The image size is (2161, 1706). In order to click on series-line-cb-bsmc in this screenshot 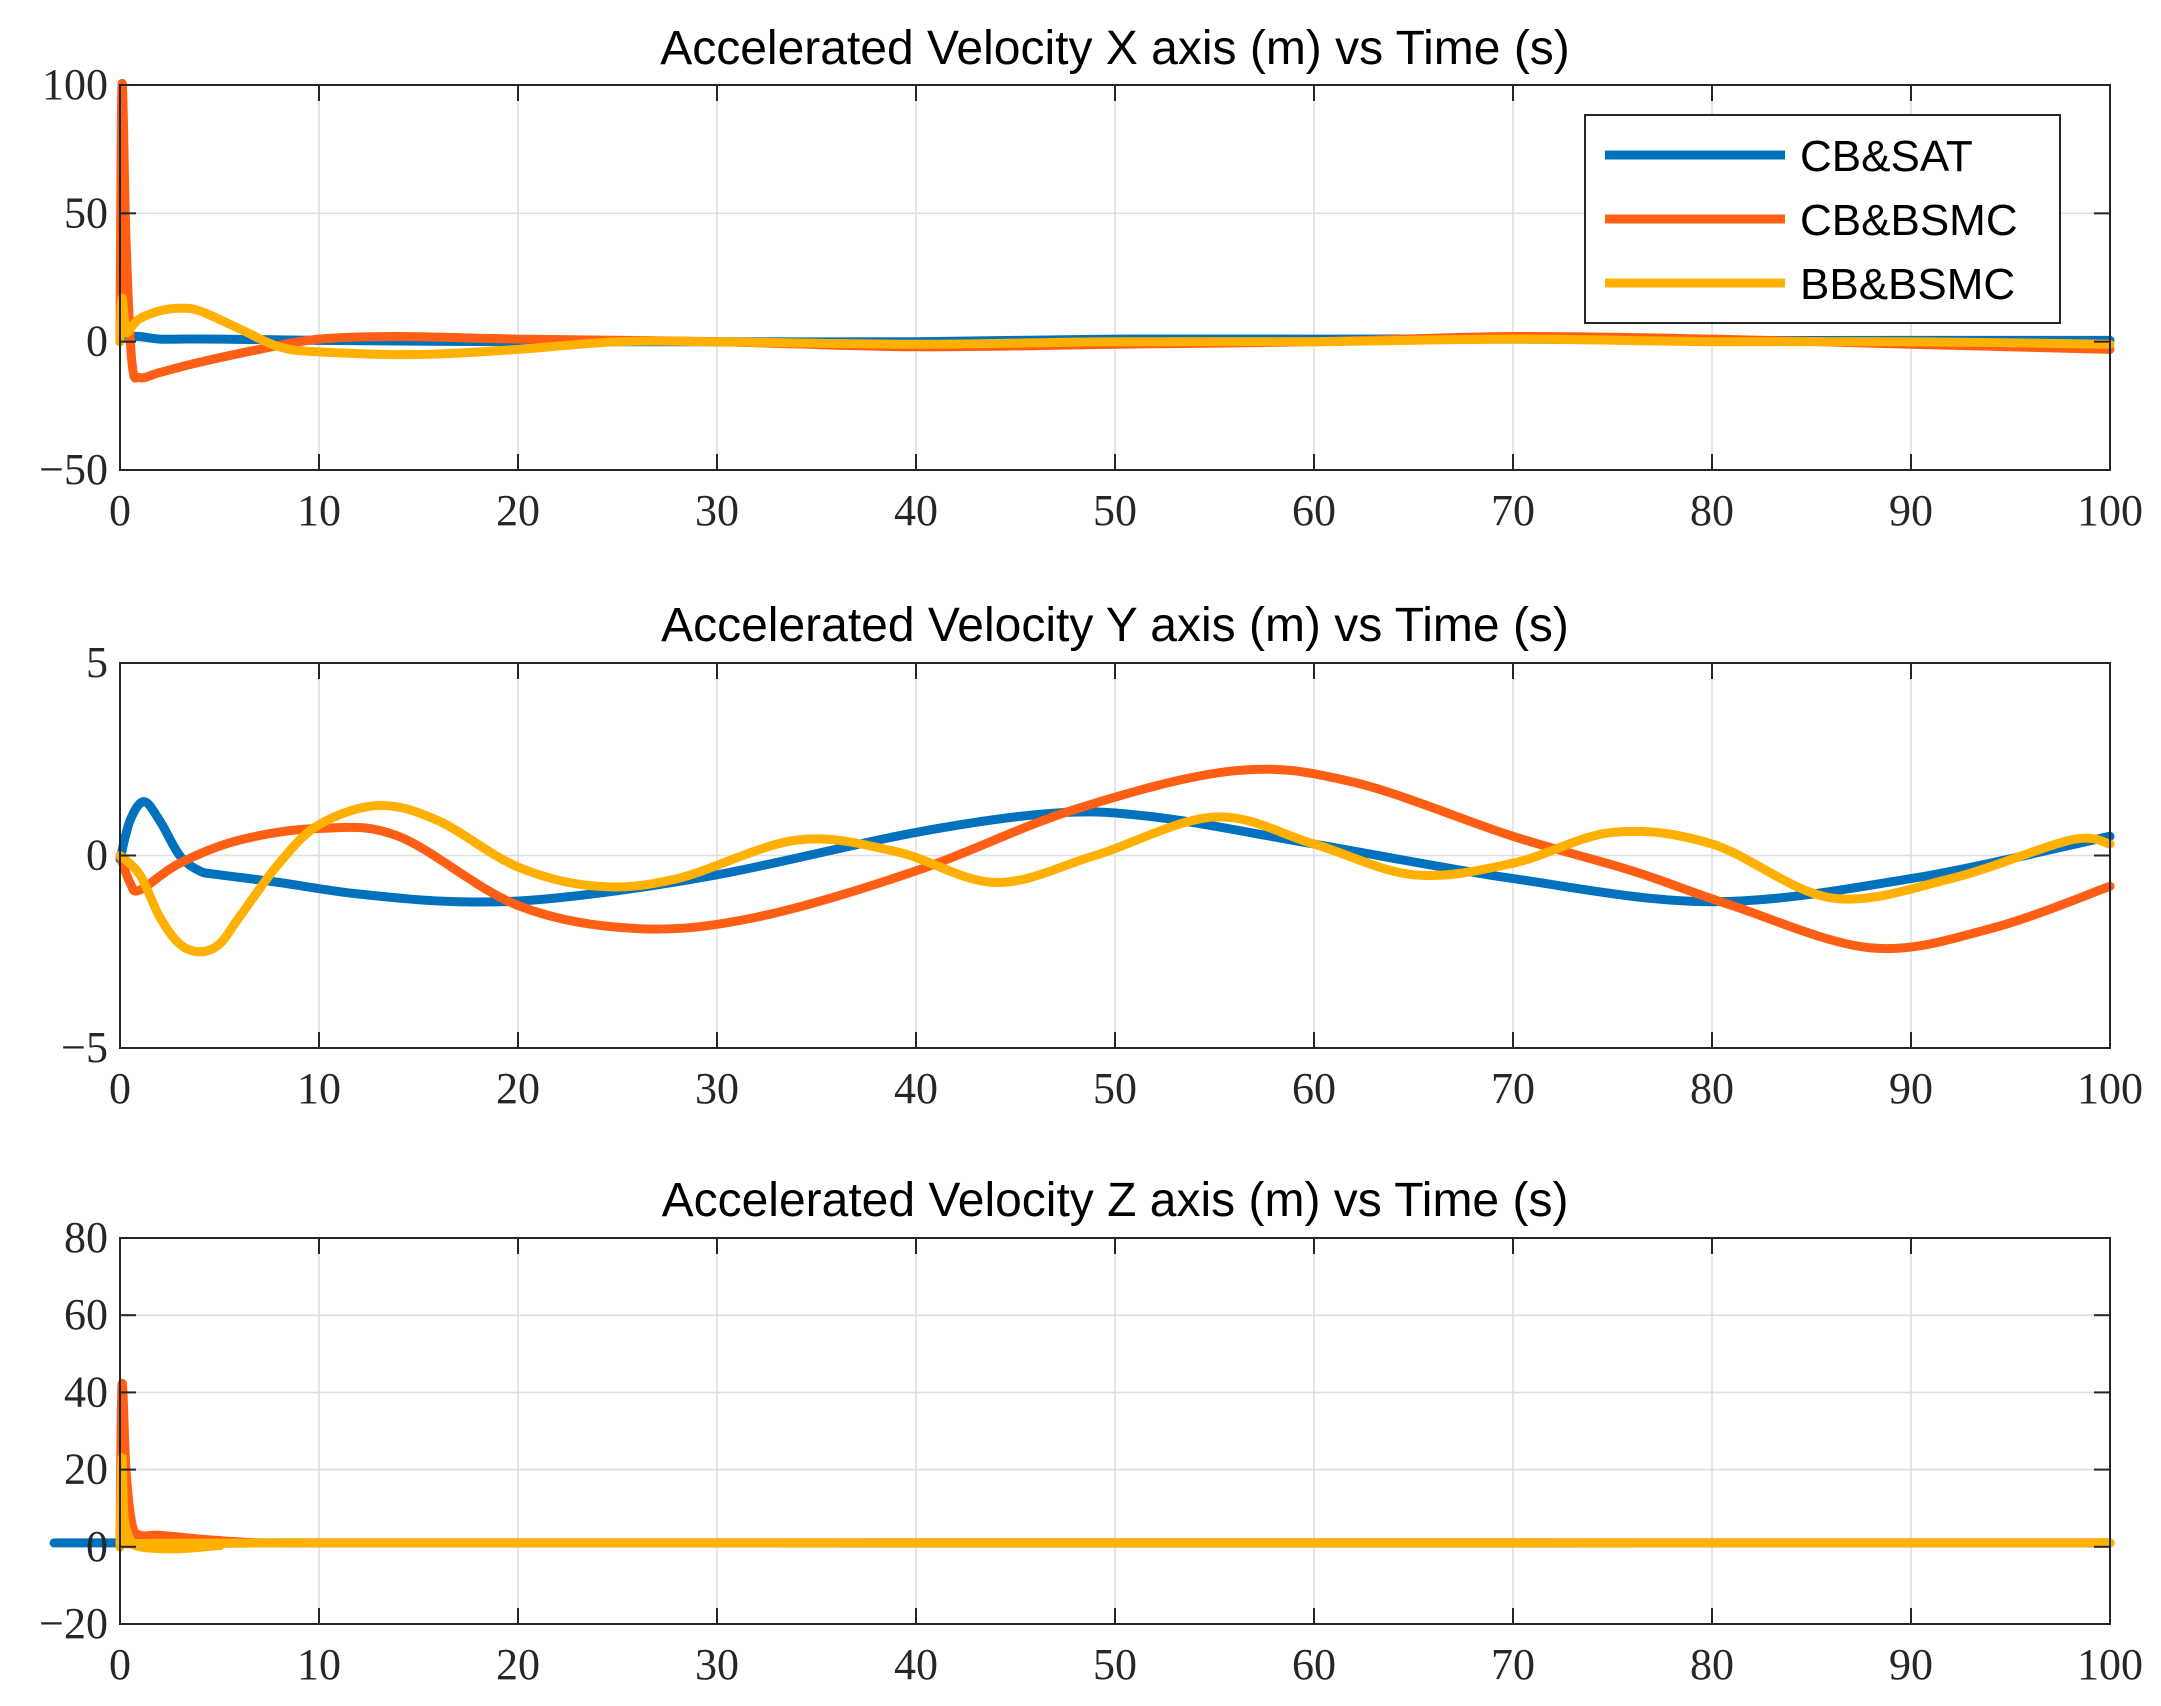, I will do `click(1115, 859)`.